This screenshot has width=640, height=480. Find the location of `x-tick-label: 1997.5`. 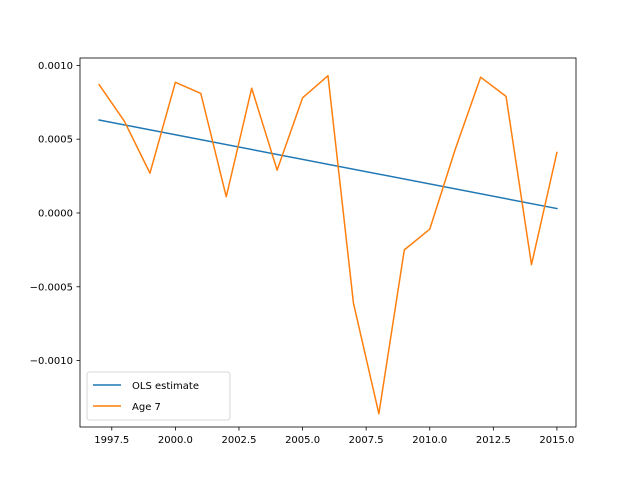

x-tick-label: 1997.5 is located at coordinates (111, 440).